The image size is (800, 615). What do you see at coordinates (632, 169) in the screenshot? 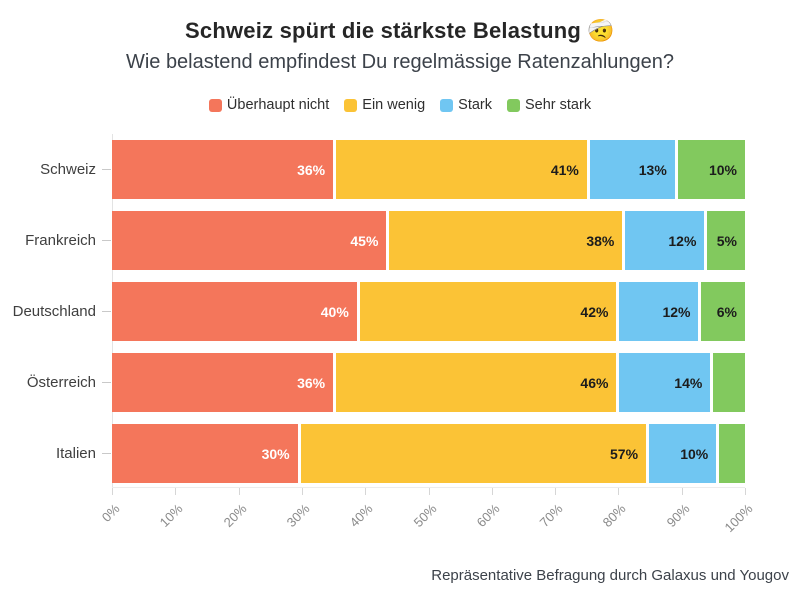
I see `bar-segment: 13%` at bounding box center [632, 169].